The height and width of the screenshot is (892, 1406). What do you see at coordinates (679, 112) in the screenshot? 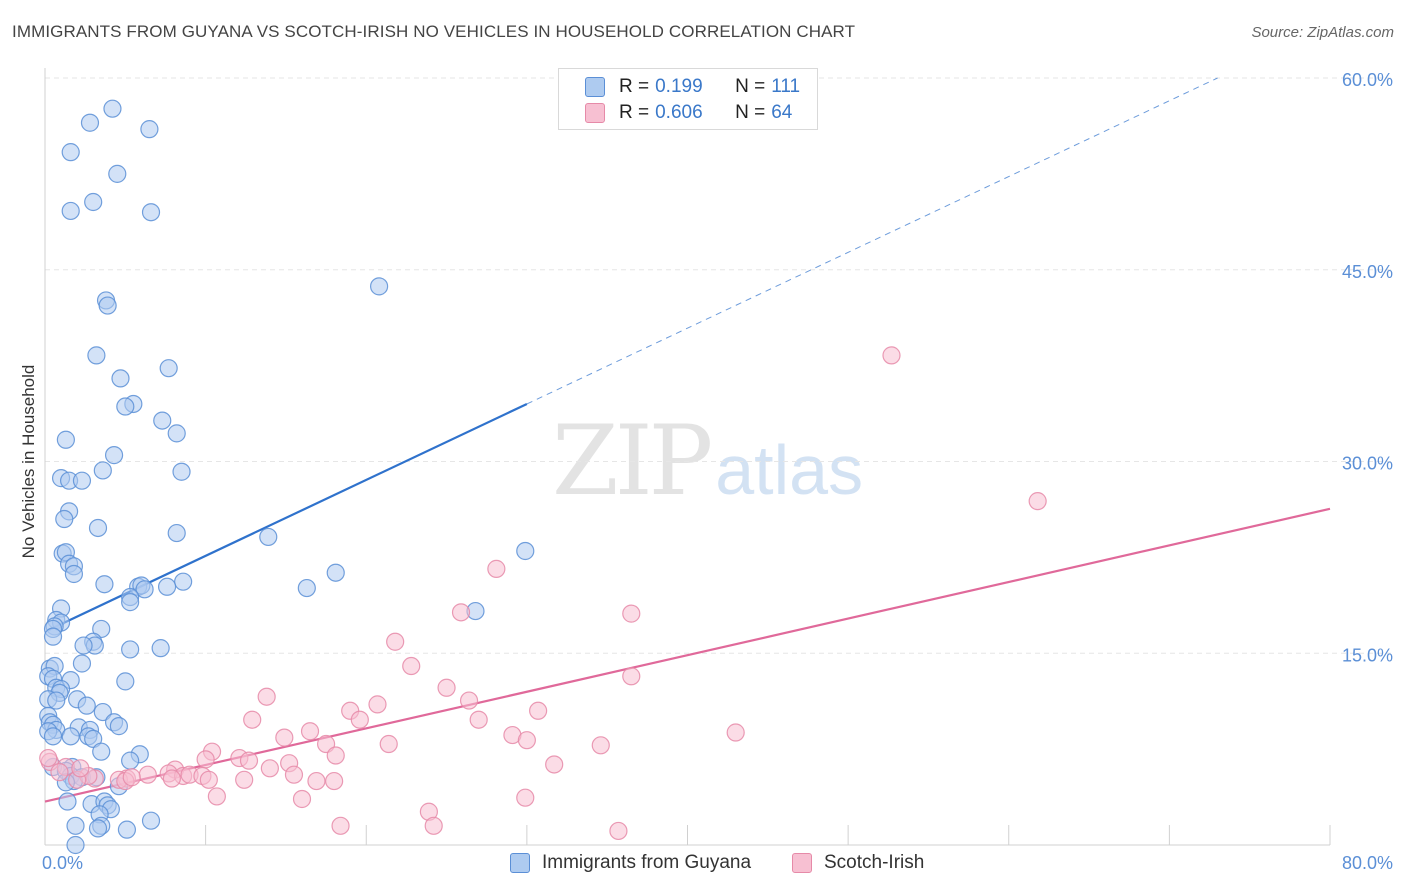
I see `r-value: 0.606` at bounding box center [679, 112].